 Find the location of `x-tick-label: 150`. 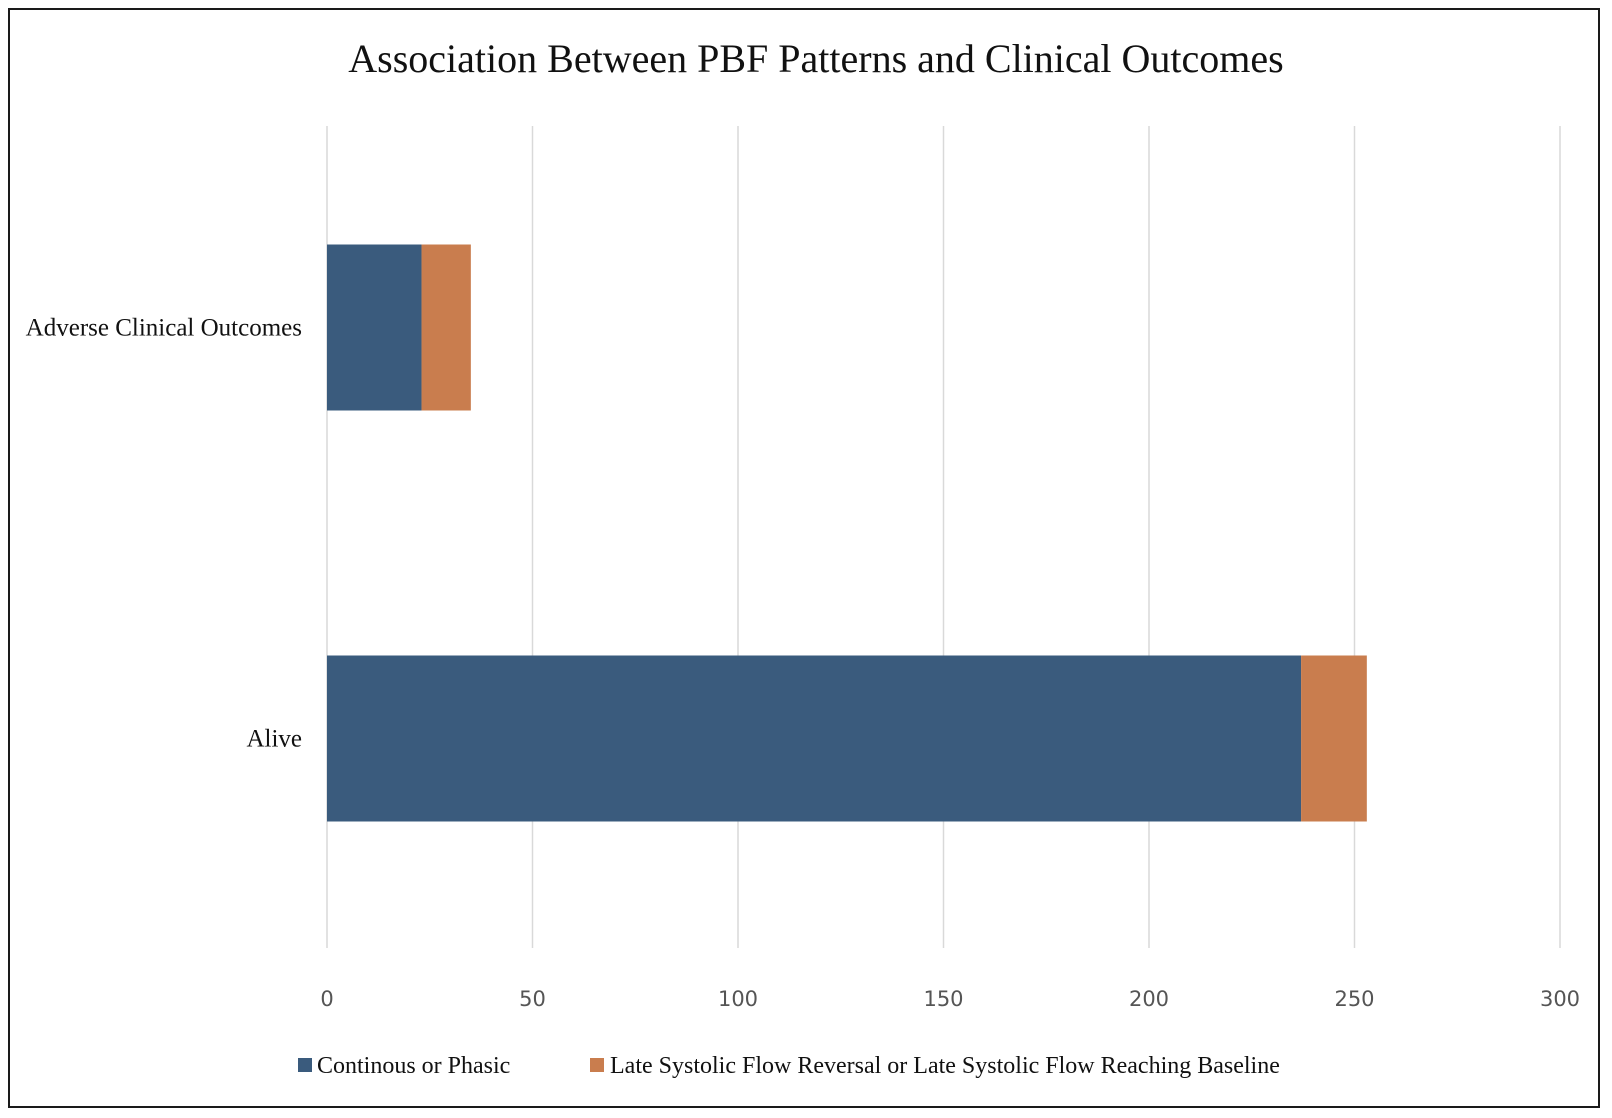

x-tick-label: 150 is located at coordinates (943, 999).